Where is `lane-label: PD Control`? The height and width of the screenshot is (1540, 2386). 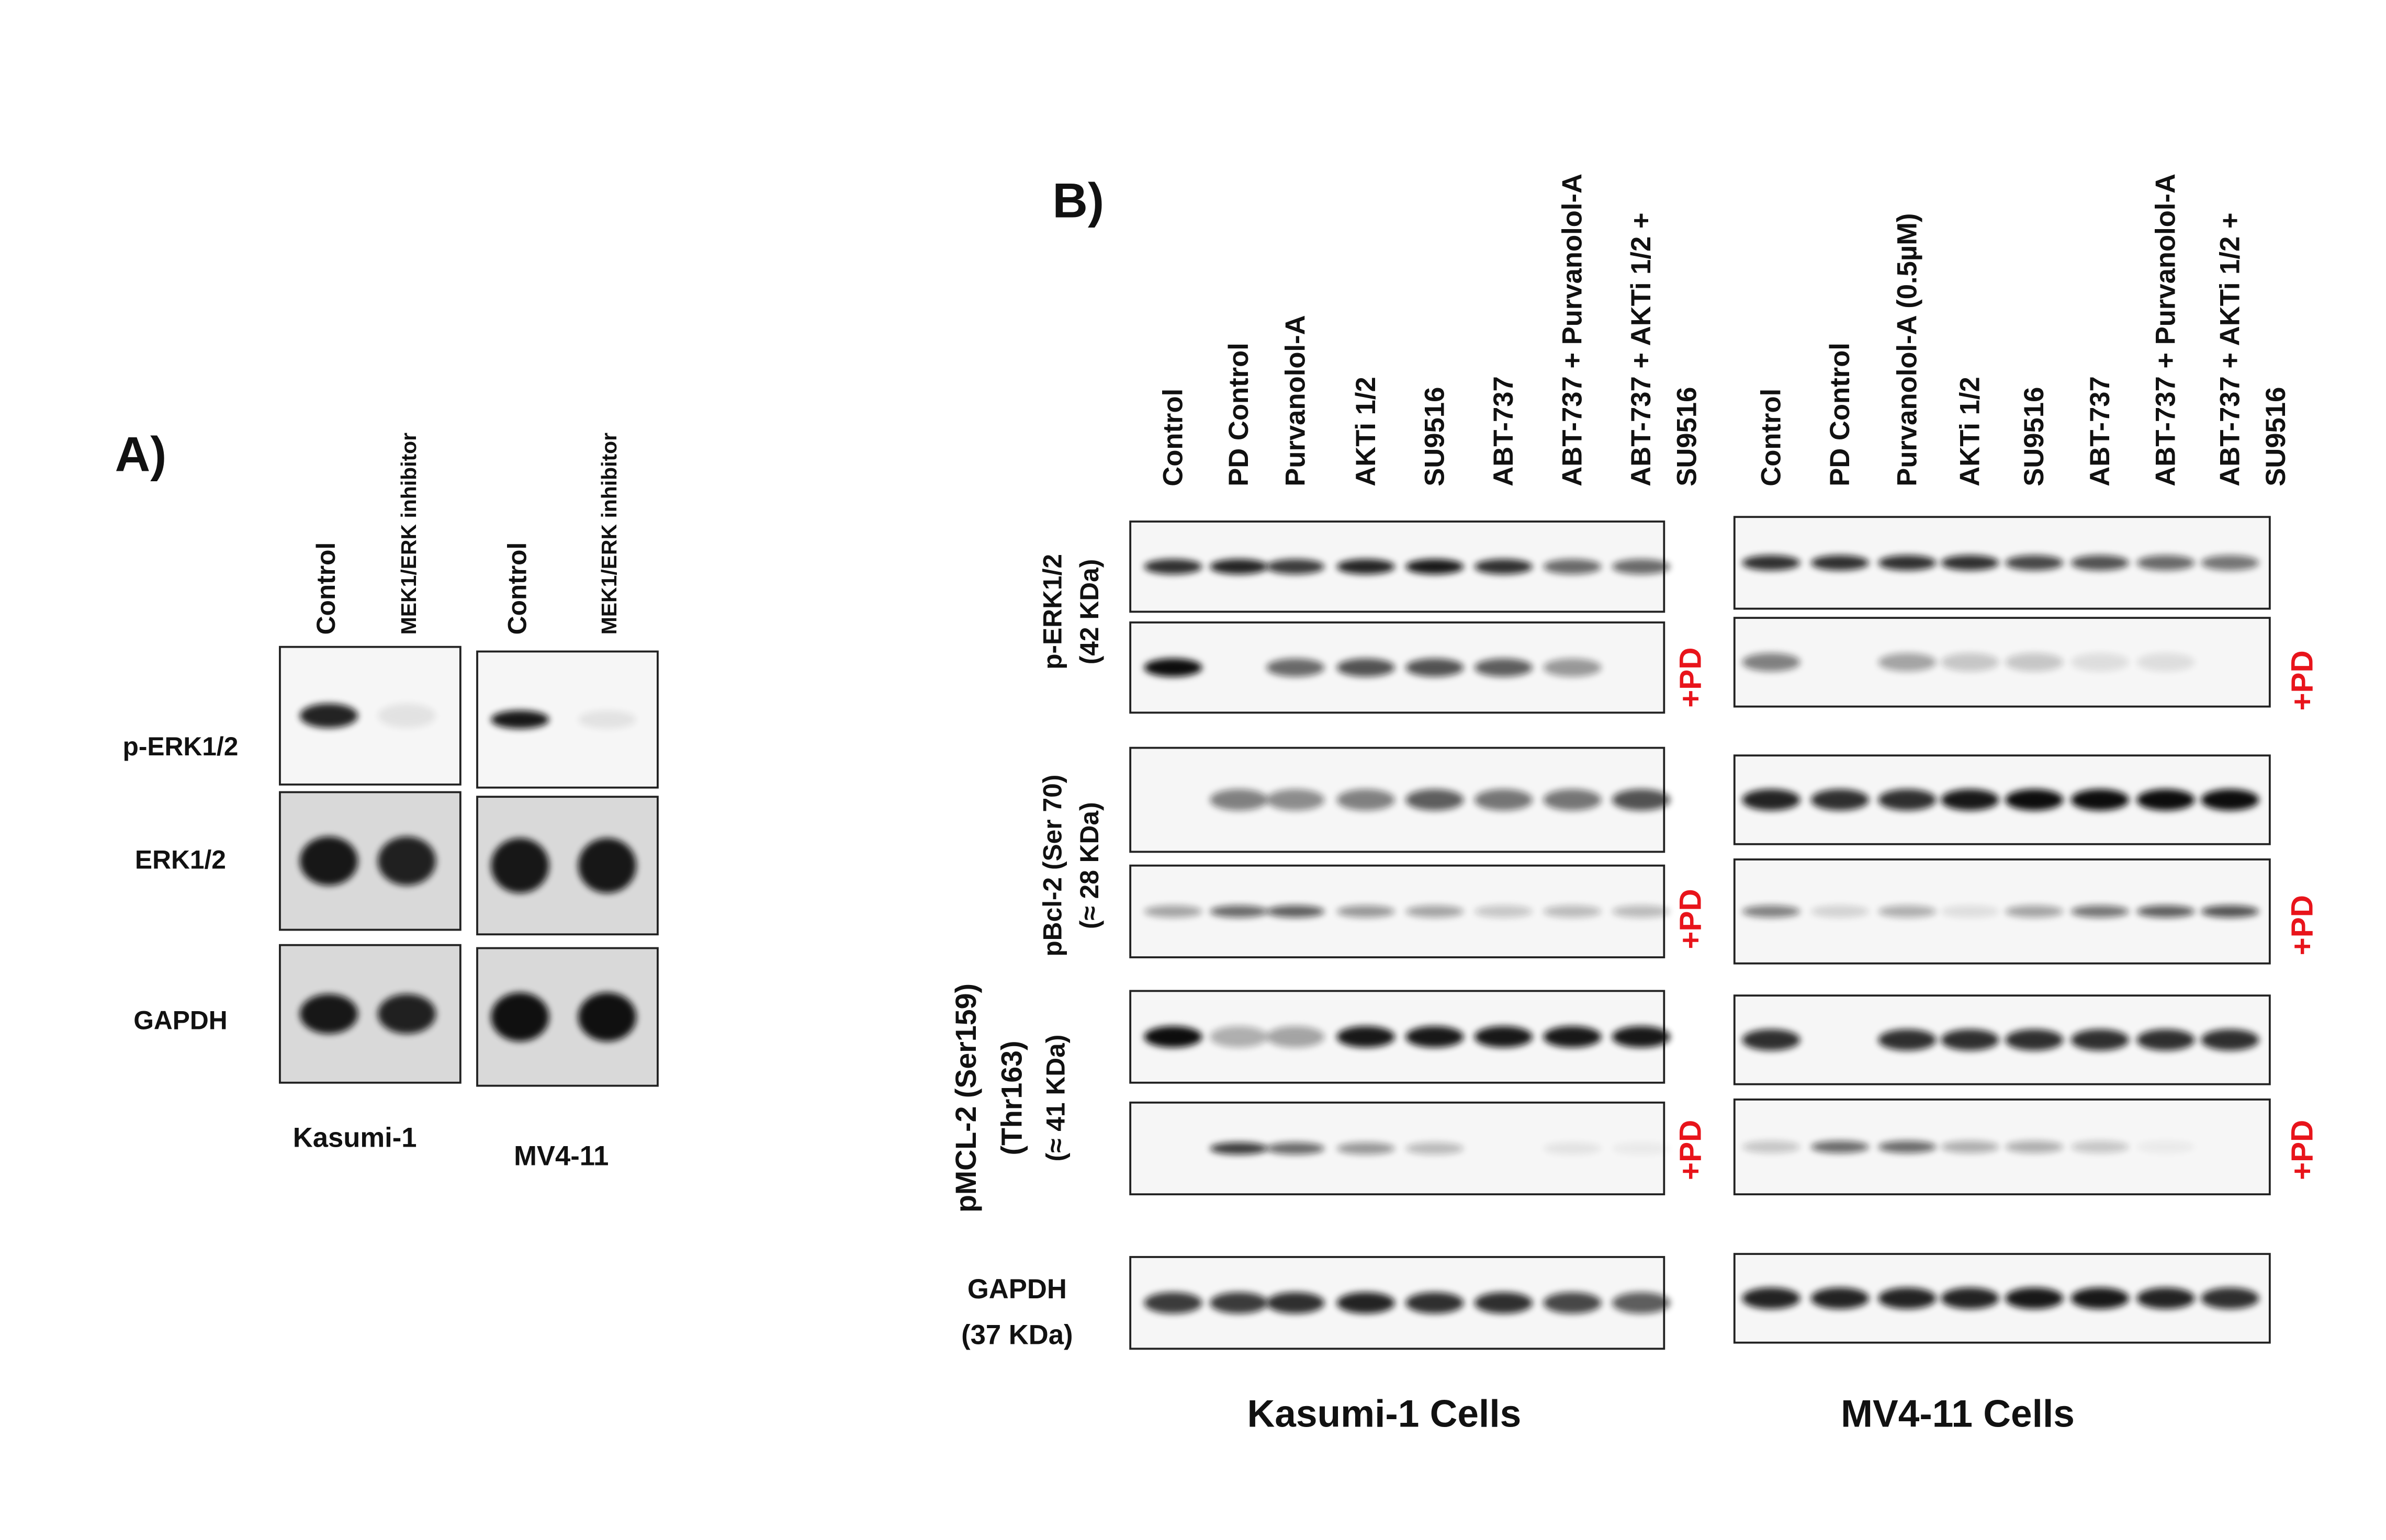 lane-label: PD Control is located at coordinates (1238, 414).